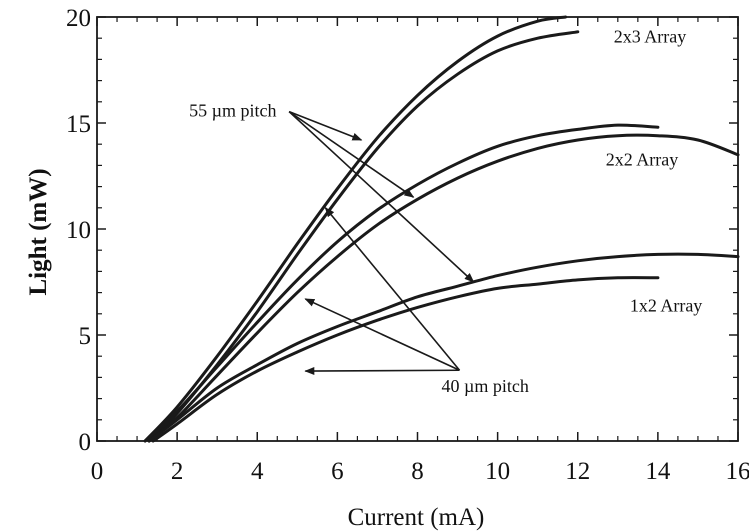 Image resolution: width=749 pixels, height=531 pixels. Describe the element at coordinates (38, 231) in the screenshot. I see `y-axis-title: Light (mW)` at that location.